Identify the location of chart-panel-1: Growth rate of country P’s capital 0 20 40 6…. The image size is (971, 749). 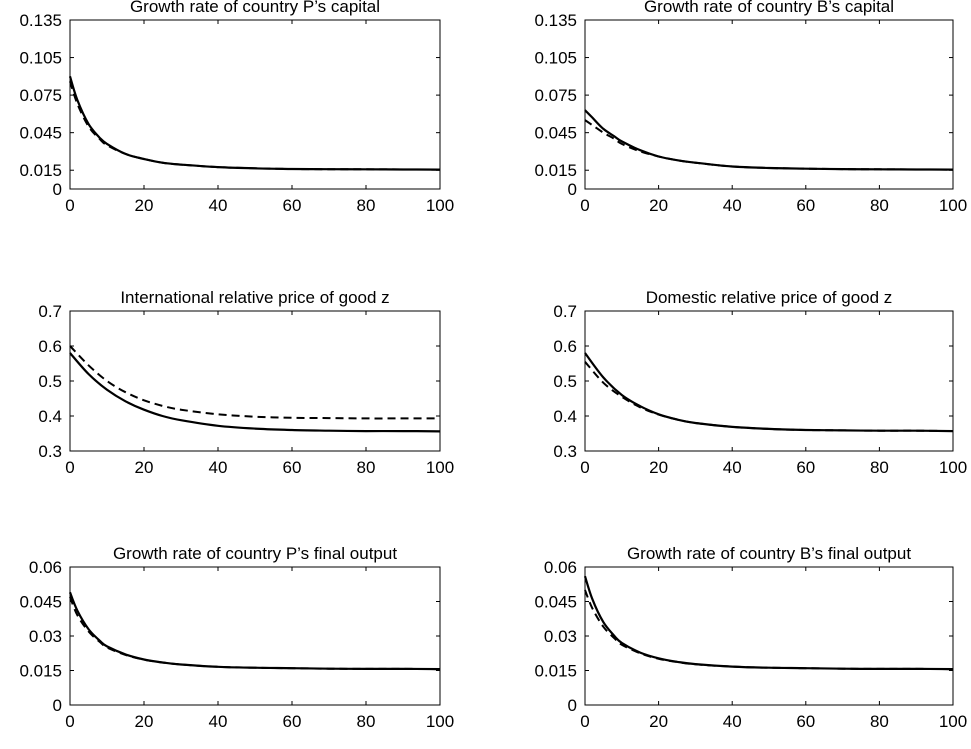
(236, 107).